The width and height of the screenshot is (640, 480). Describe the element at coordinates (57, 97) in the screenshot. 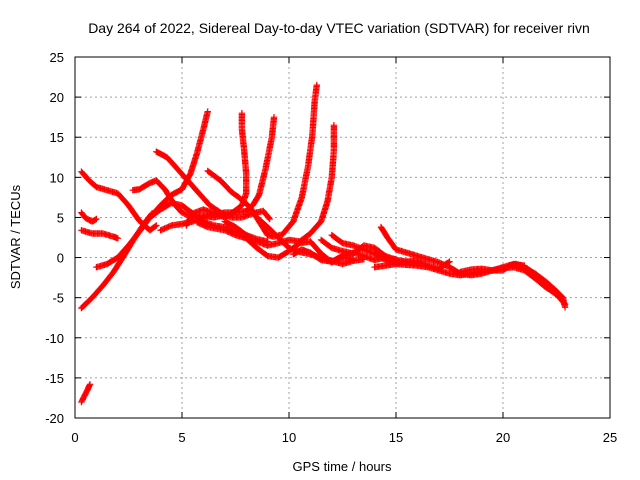

I see `y-tick-label: 20` at that location.